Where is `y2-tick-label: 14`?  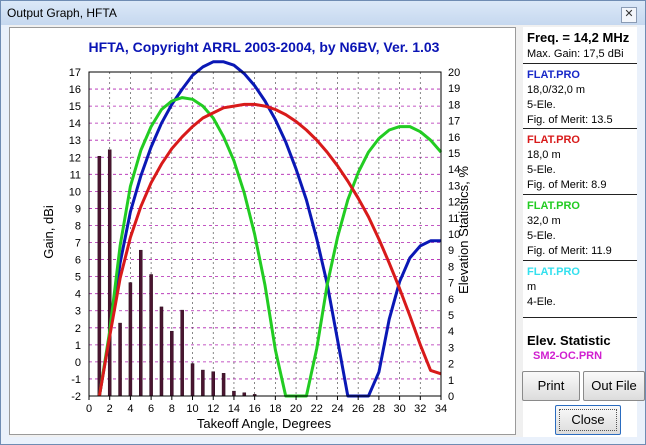 y2-tick-label: 14 is located at coordinates (454, 170).